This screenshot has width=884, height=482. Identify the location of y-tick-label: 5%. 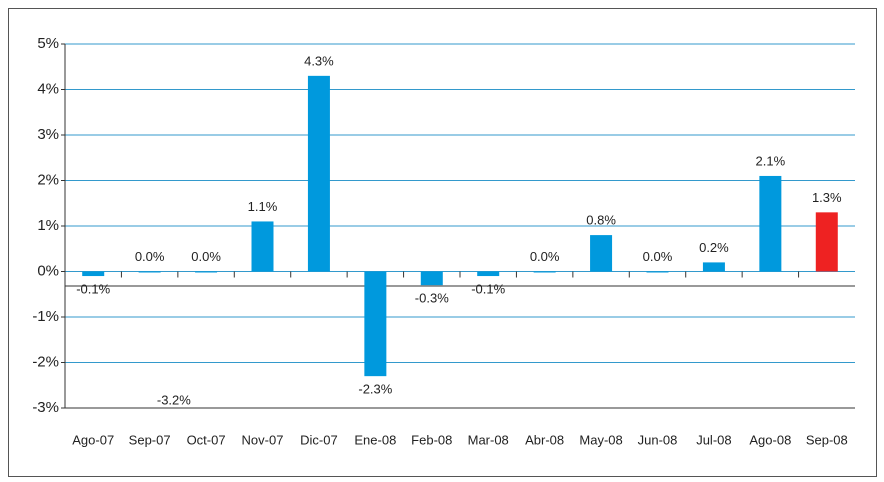
(48, 43).